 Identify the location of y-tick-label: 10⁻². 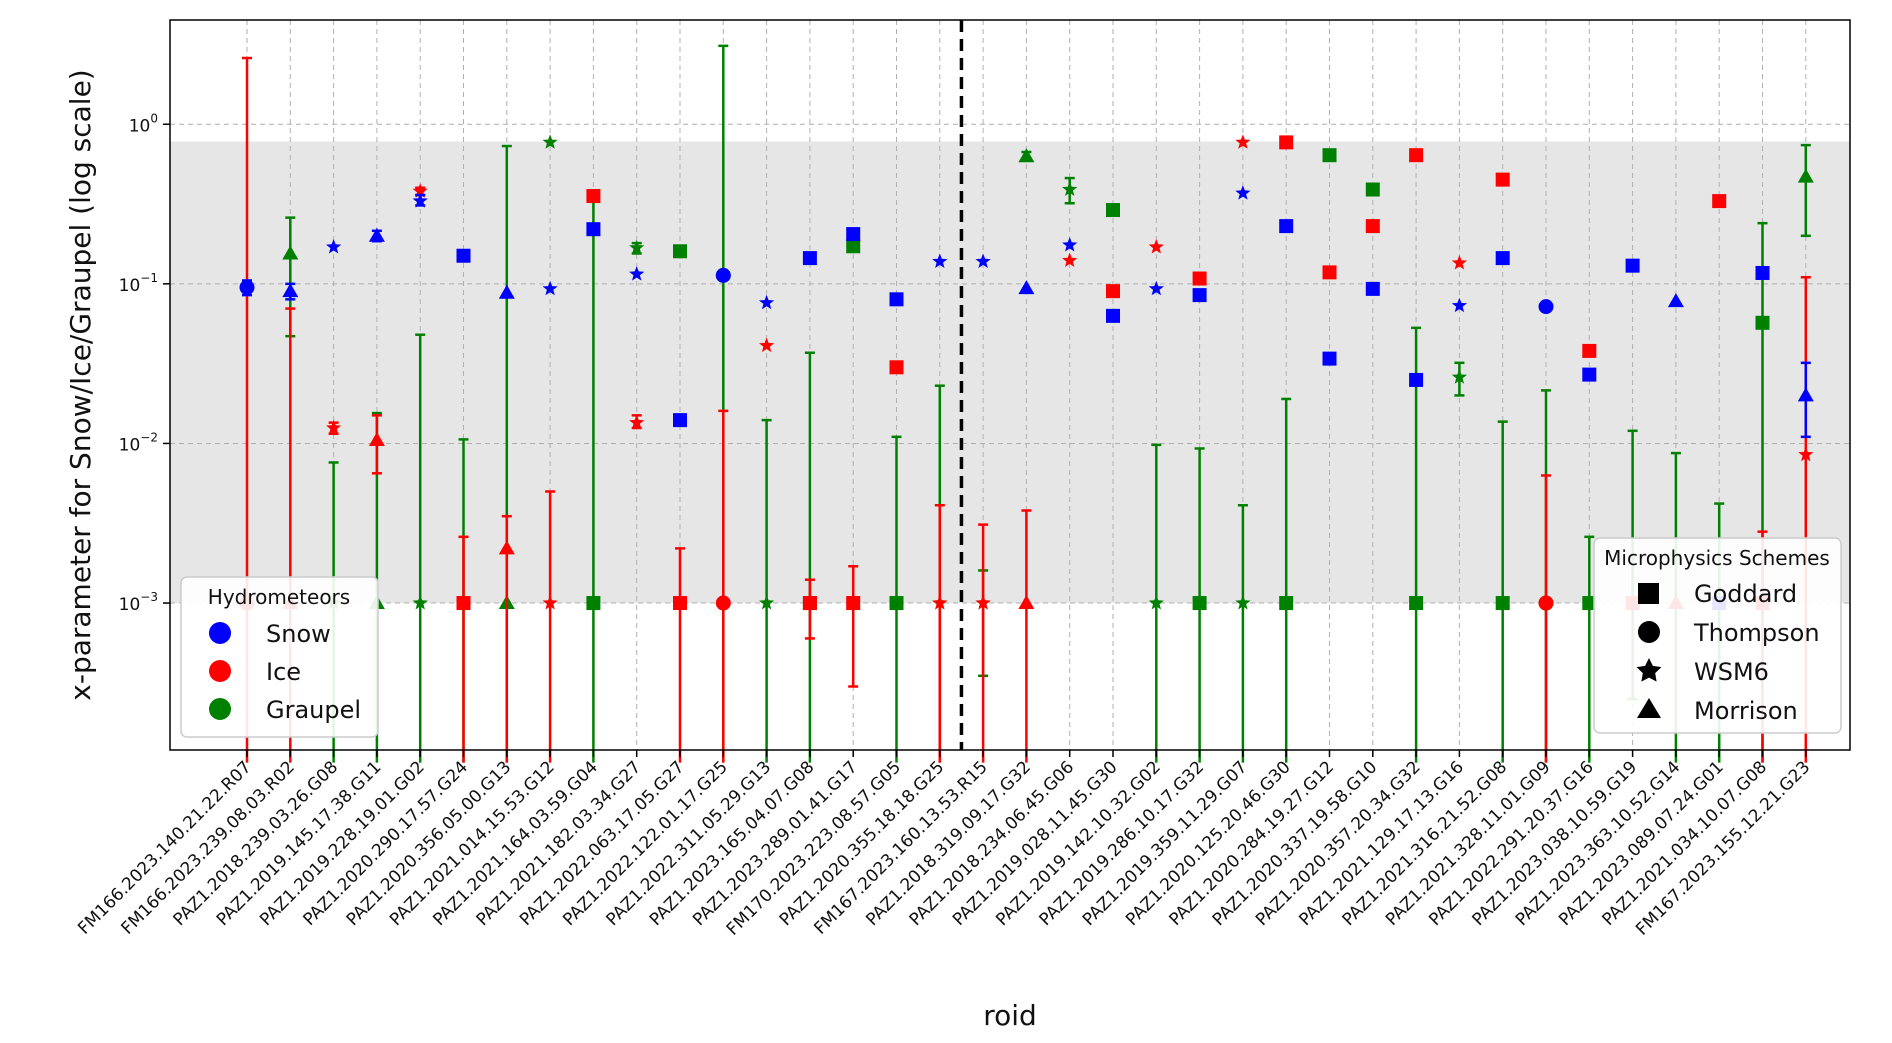
(138, 442).